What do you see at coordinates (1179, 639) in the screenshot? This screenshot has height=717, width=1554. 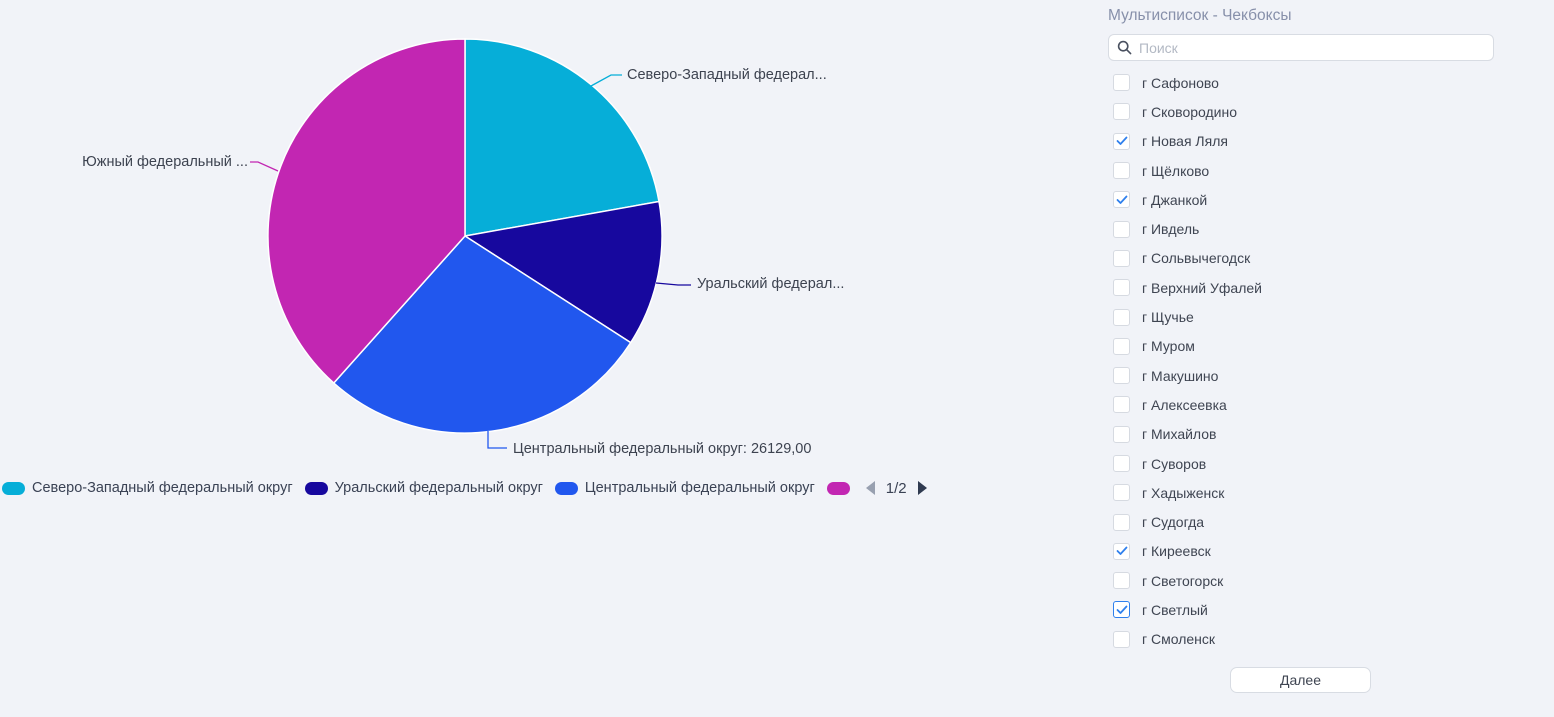 I see `checkbox-label: г Смоленск` at bounding box center [1179, 639].